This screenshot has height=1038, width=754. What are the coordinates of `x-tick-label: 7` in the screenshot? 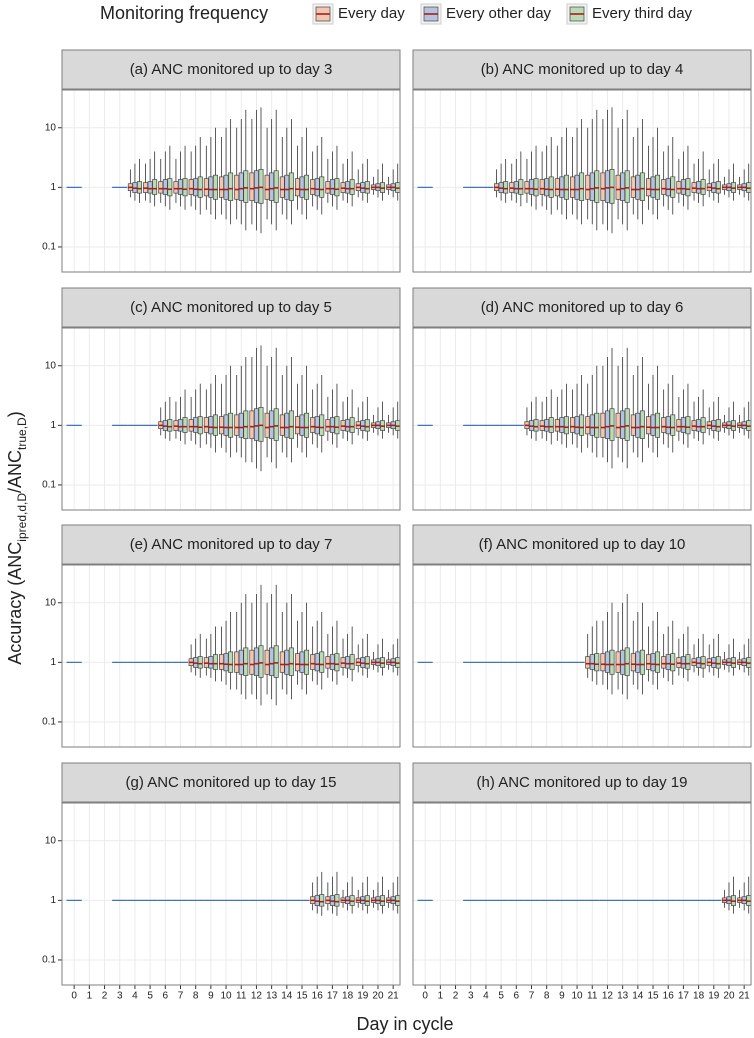 It's located at (532, 996).